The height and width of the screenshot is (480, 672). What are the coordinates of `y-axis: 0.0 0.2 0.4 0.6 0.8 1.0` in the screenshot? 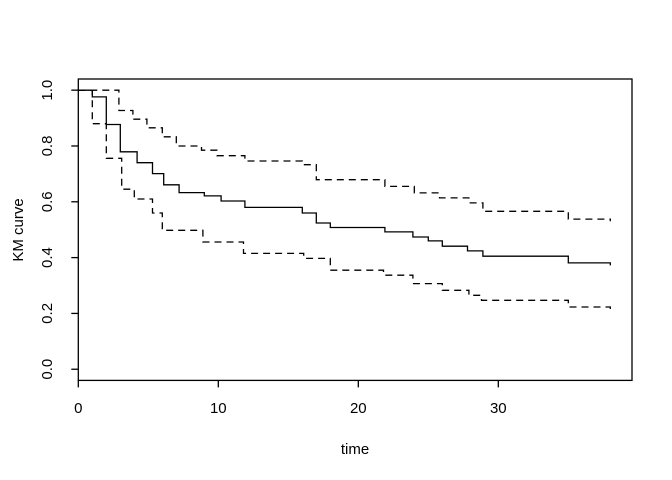 It's located at (59, 230).